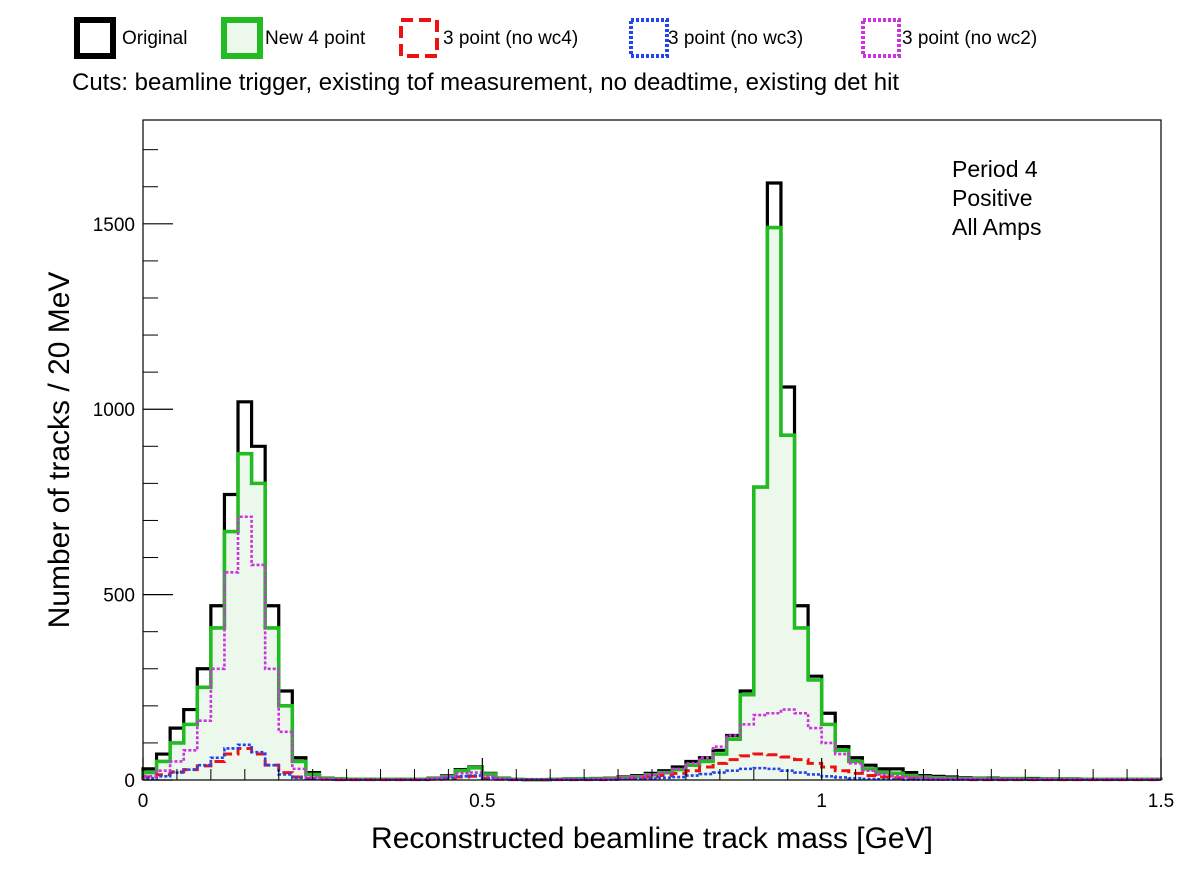 This screenshot has width=1198, height=875. I want to click on x-tick-label: 0, so click(143, 801).